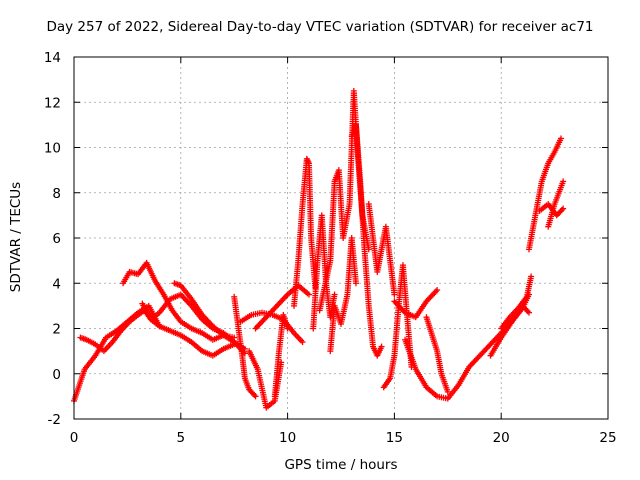 This screenshot has width=640, height=480. What do you see at coordinates (181, 438) in the screenshot?
I see `x-tick-label: 5` at bounding box center [181, 438].